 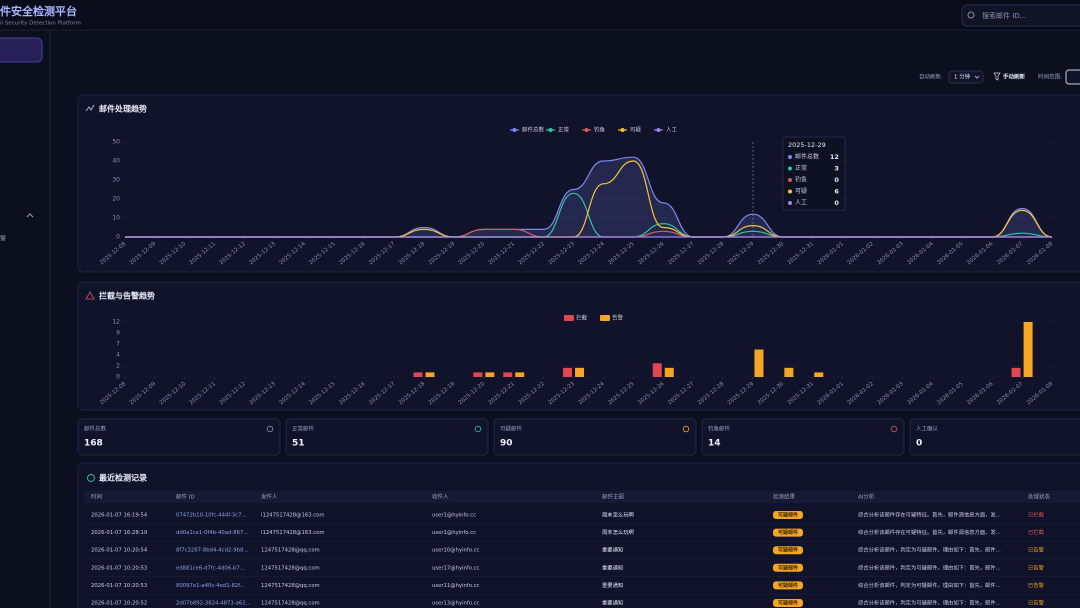 I want to click on stat-value: 0, so click(x=919, y=444).